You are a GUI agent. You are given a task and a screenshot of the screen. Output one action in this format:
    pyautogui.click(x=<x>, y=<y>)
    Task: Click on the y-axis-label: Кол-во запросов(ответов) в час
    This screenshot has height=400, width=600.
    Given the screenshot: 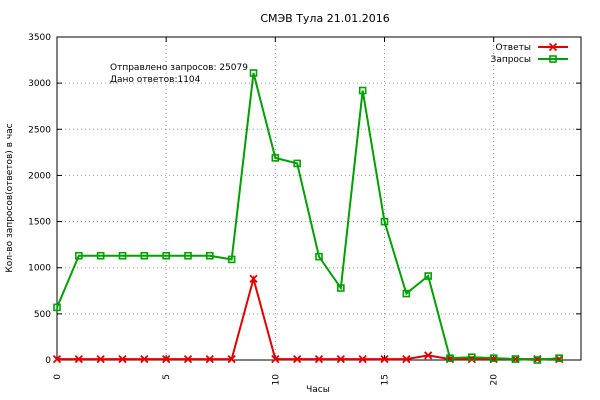 What is the action you would take?
    pyautogui.click(x=10, y=197)
    